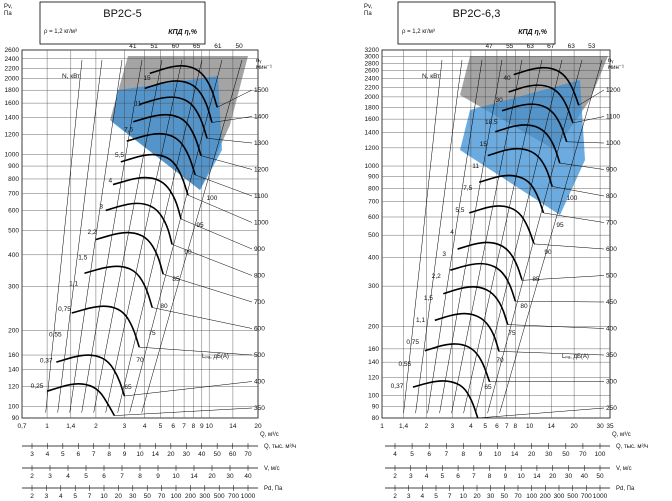 The width and height of the screenshot is (672, 501). I want to click on chart-title: ВР2С-6,3, so click(477, 14).